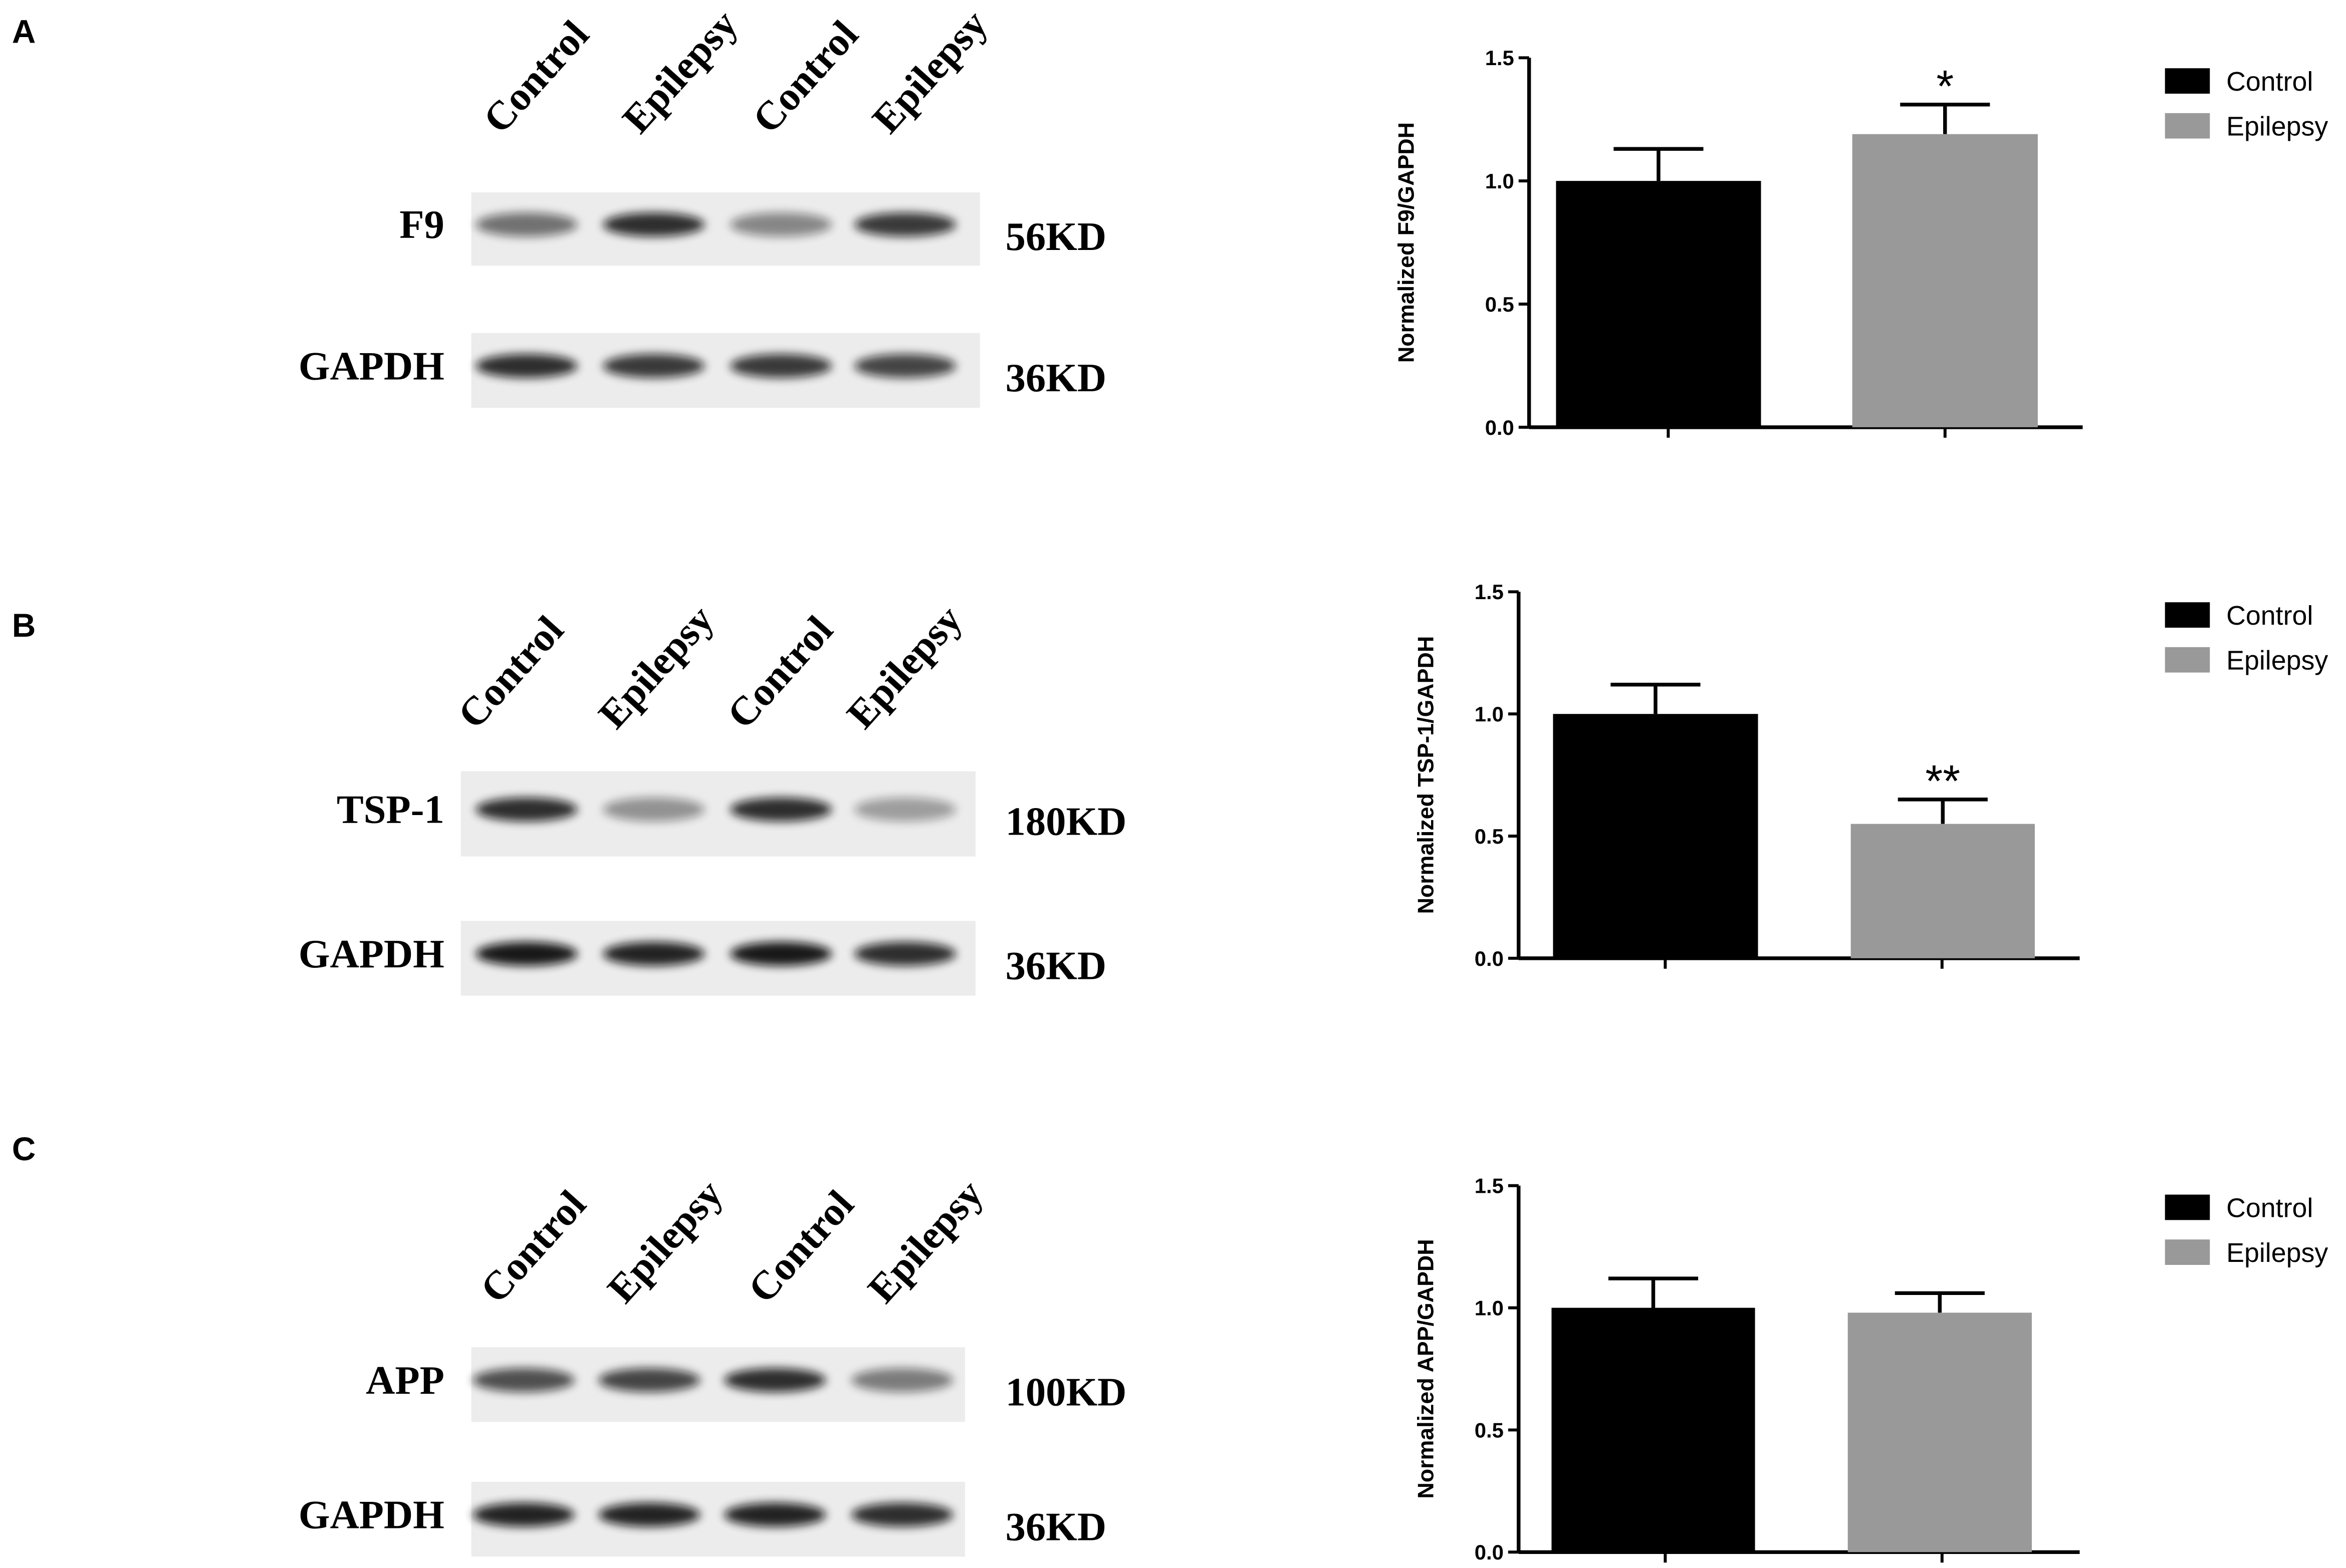 Image resolution: width=2346 pixels, height=1568 pixels. Describe the element at coordinates (1426, 1368) in the screenshot. I see `y-axis-label: Normalized APP/GAPDH` at that location.